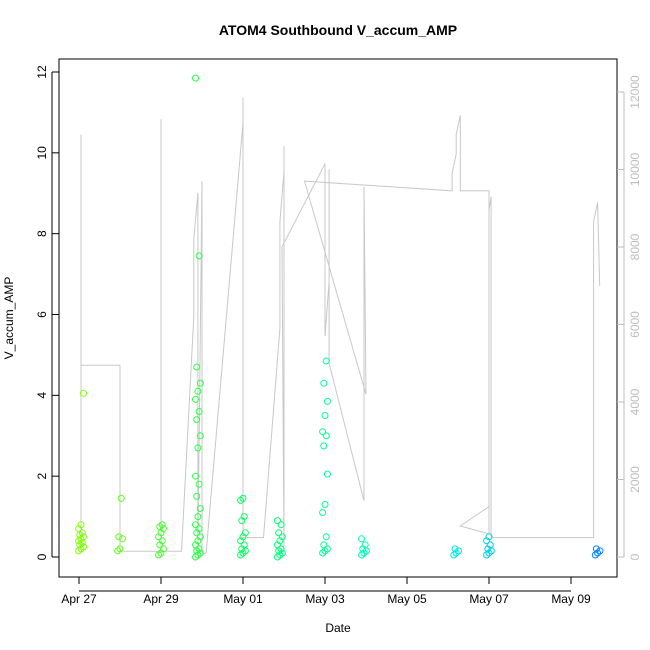  I want to click on y-tick-label: 10, so click(42, 153).